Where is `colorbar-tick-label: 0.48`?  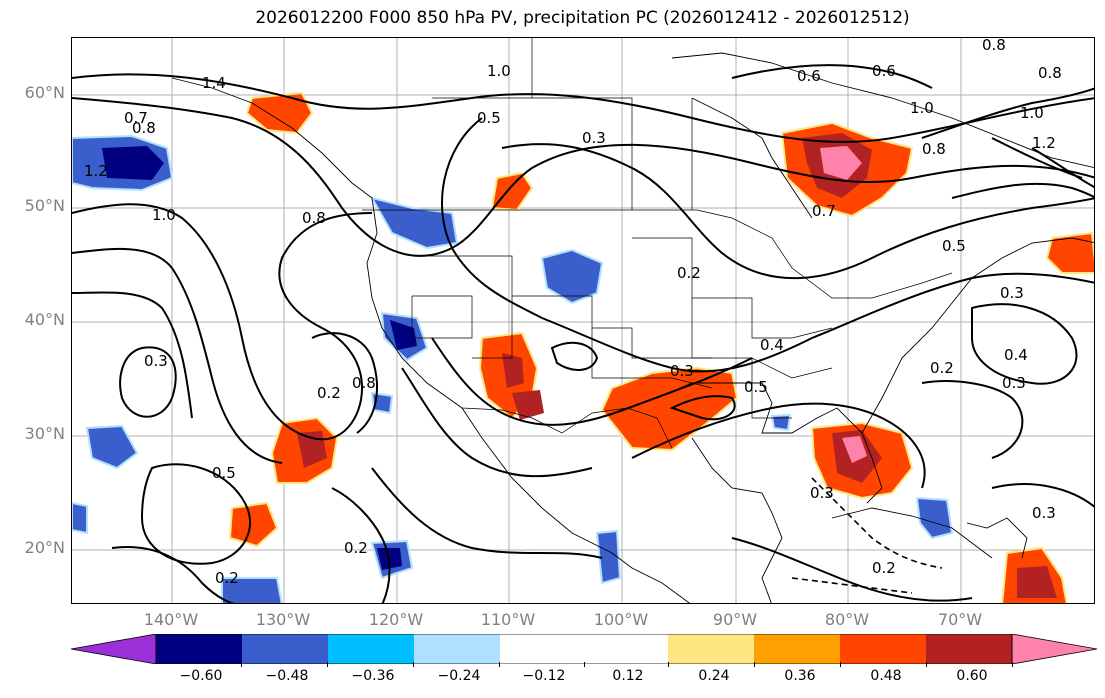
colorbar-tick-label: 0.48 is located at coordinates (886, 676).